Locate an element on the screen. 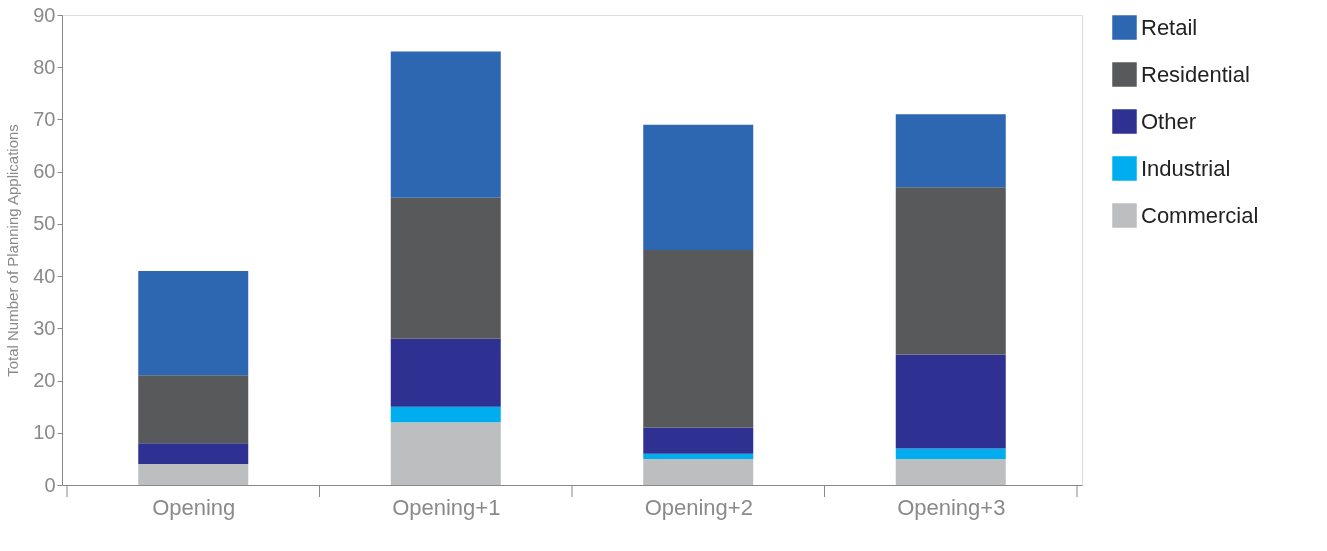  y-tick-label: 60 is located at coordinates (44, 171).